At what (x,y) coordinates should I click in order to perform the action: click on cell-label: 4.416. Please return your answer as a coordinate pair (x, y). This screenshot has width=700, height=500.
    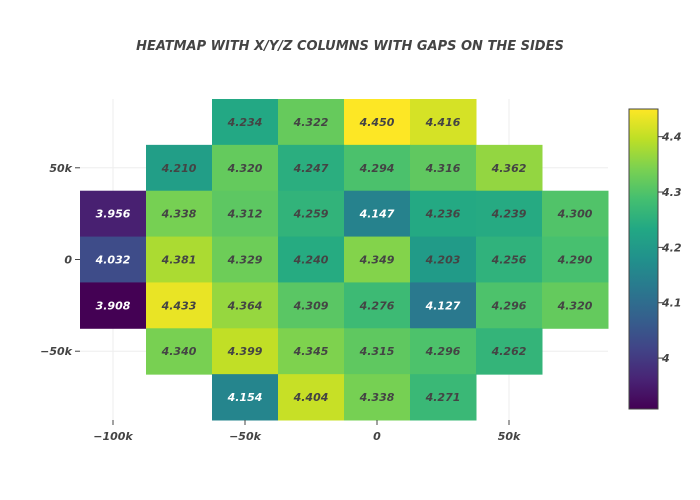
    Looking at the image, I should click on (443, 122).